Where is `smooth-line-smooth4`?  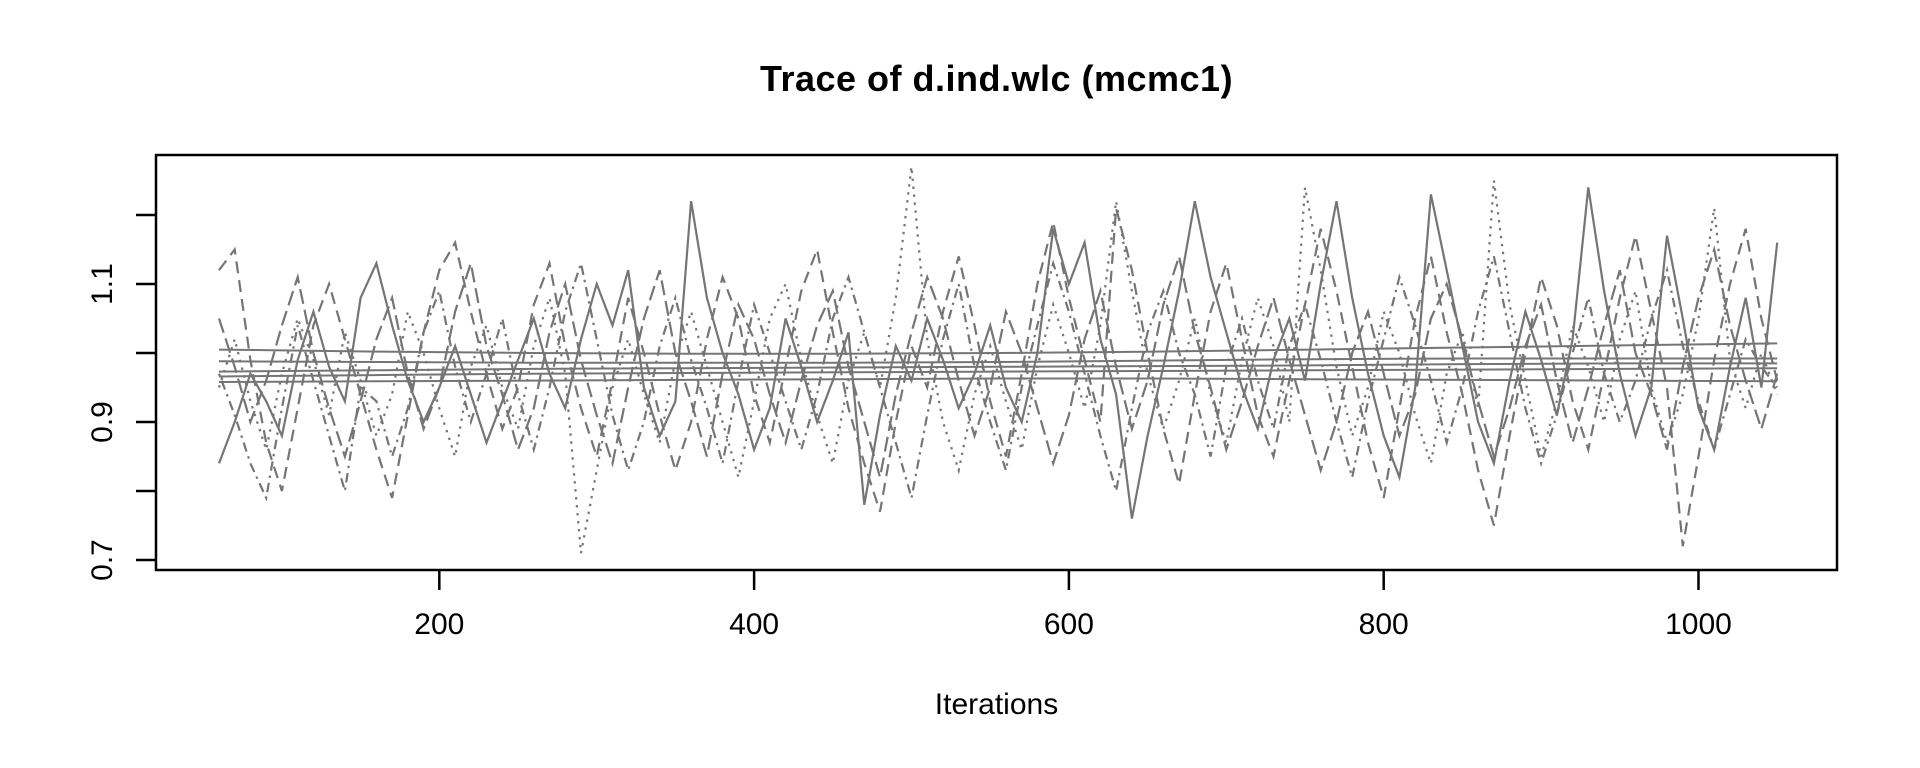
smooth-line-smooth4 is located at coordinates (998, 372).